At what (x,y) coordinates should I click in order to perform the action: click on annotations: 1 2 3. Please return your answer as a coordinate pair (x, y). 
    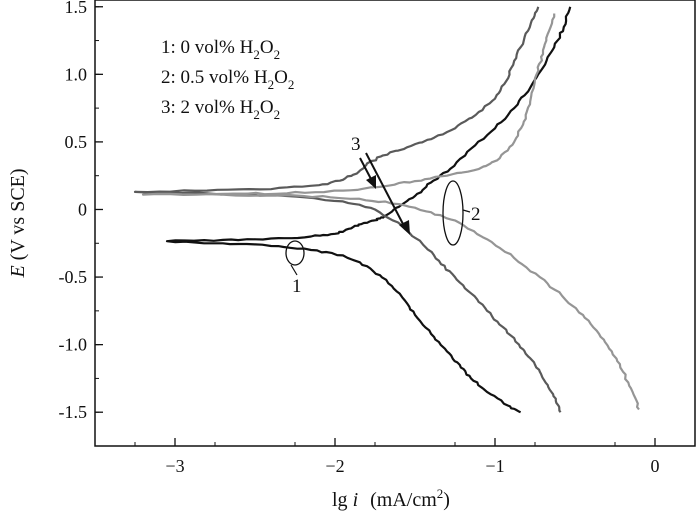
    Looking at the image, I should click on (383, 215).